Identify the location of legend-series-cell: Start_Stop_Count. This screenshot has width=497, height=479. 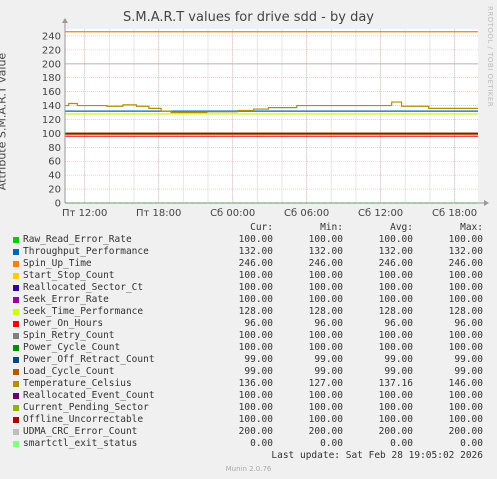
(108, 276).